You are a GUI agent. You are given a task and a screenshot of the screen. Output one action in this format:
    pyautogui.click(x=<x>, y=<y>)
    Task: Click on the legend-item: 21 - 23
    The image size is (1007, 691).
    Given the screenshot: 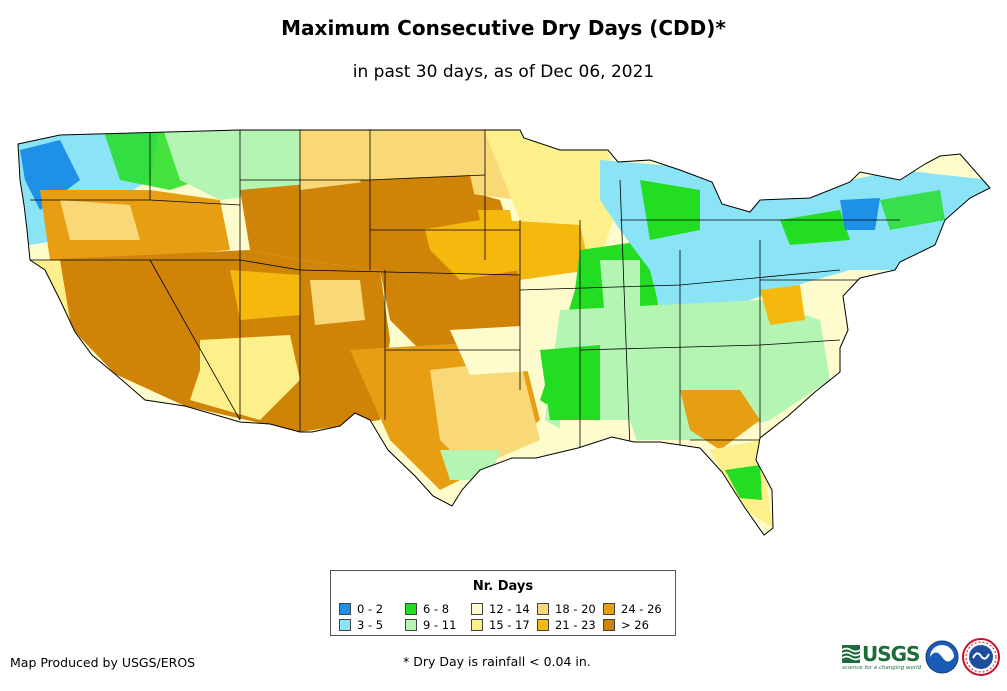 What is the action you would take?
    pyautogui.click(x=570, y=625)
    